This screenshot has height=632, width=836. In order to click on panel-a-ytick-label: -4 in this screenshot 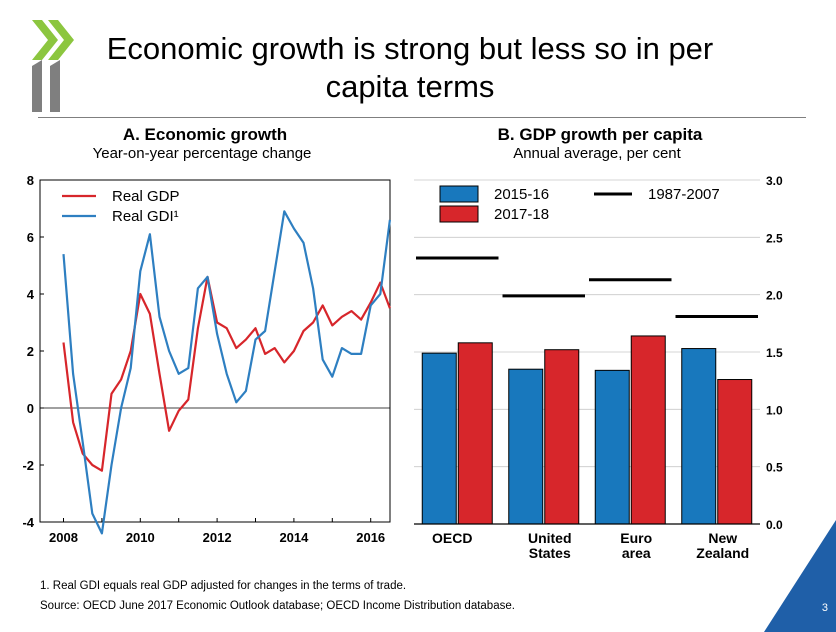, I will do `click(28, 522)`.